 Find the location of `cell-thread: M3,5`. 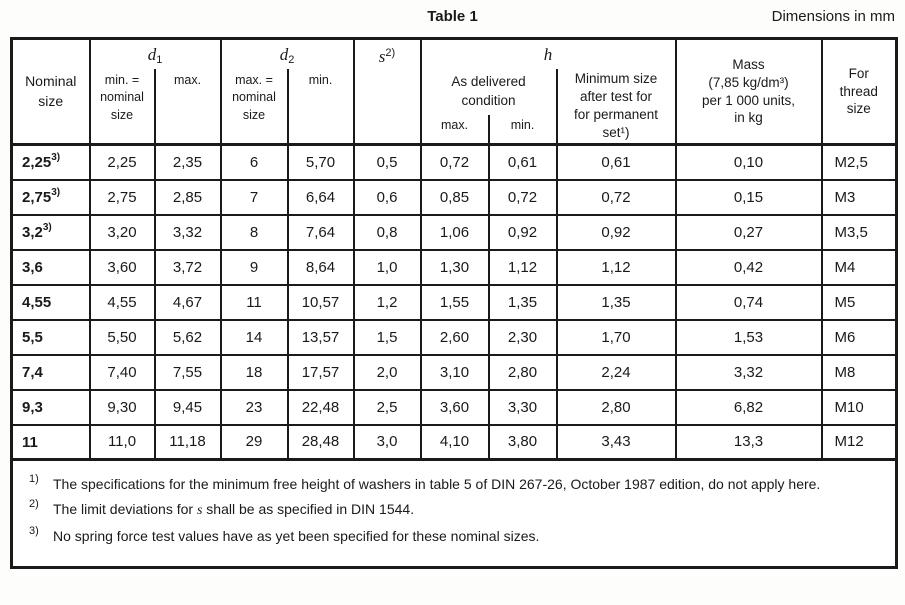

cell-thread: M3,5 is located at coordinates (859, 232).